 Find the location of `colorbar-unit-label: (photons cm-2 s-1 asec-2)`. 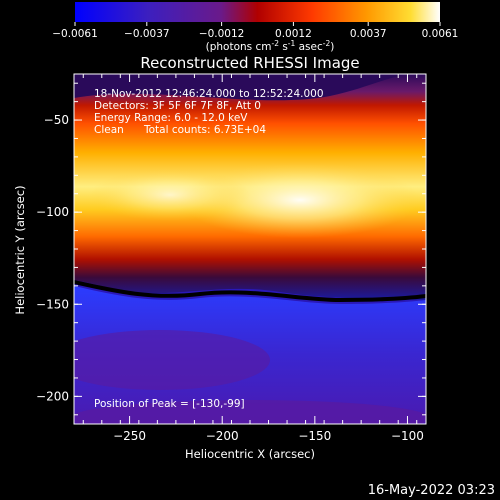

colorbar-unit-label: (photons cm-2 s-1 asec-2) is located at coordinates (270, 46).